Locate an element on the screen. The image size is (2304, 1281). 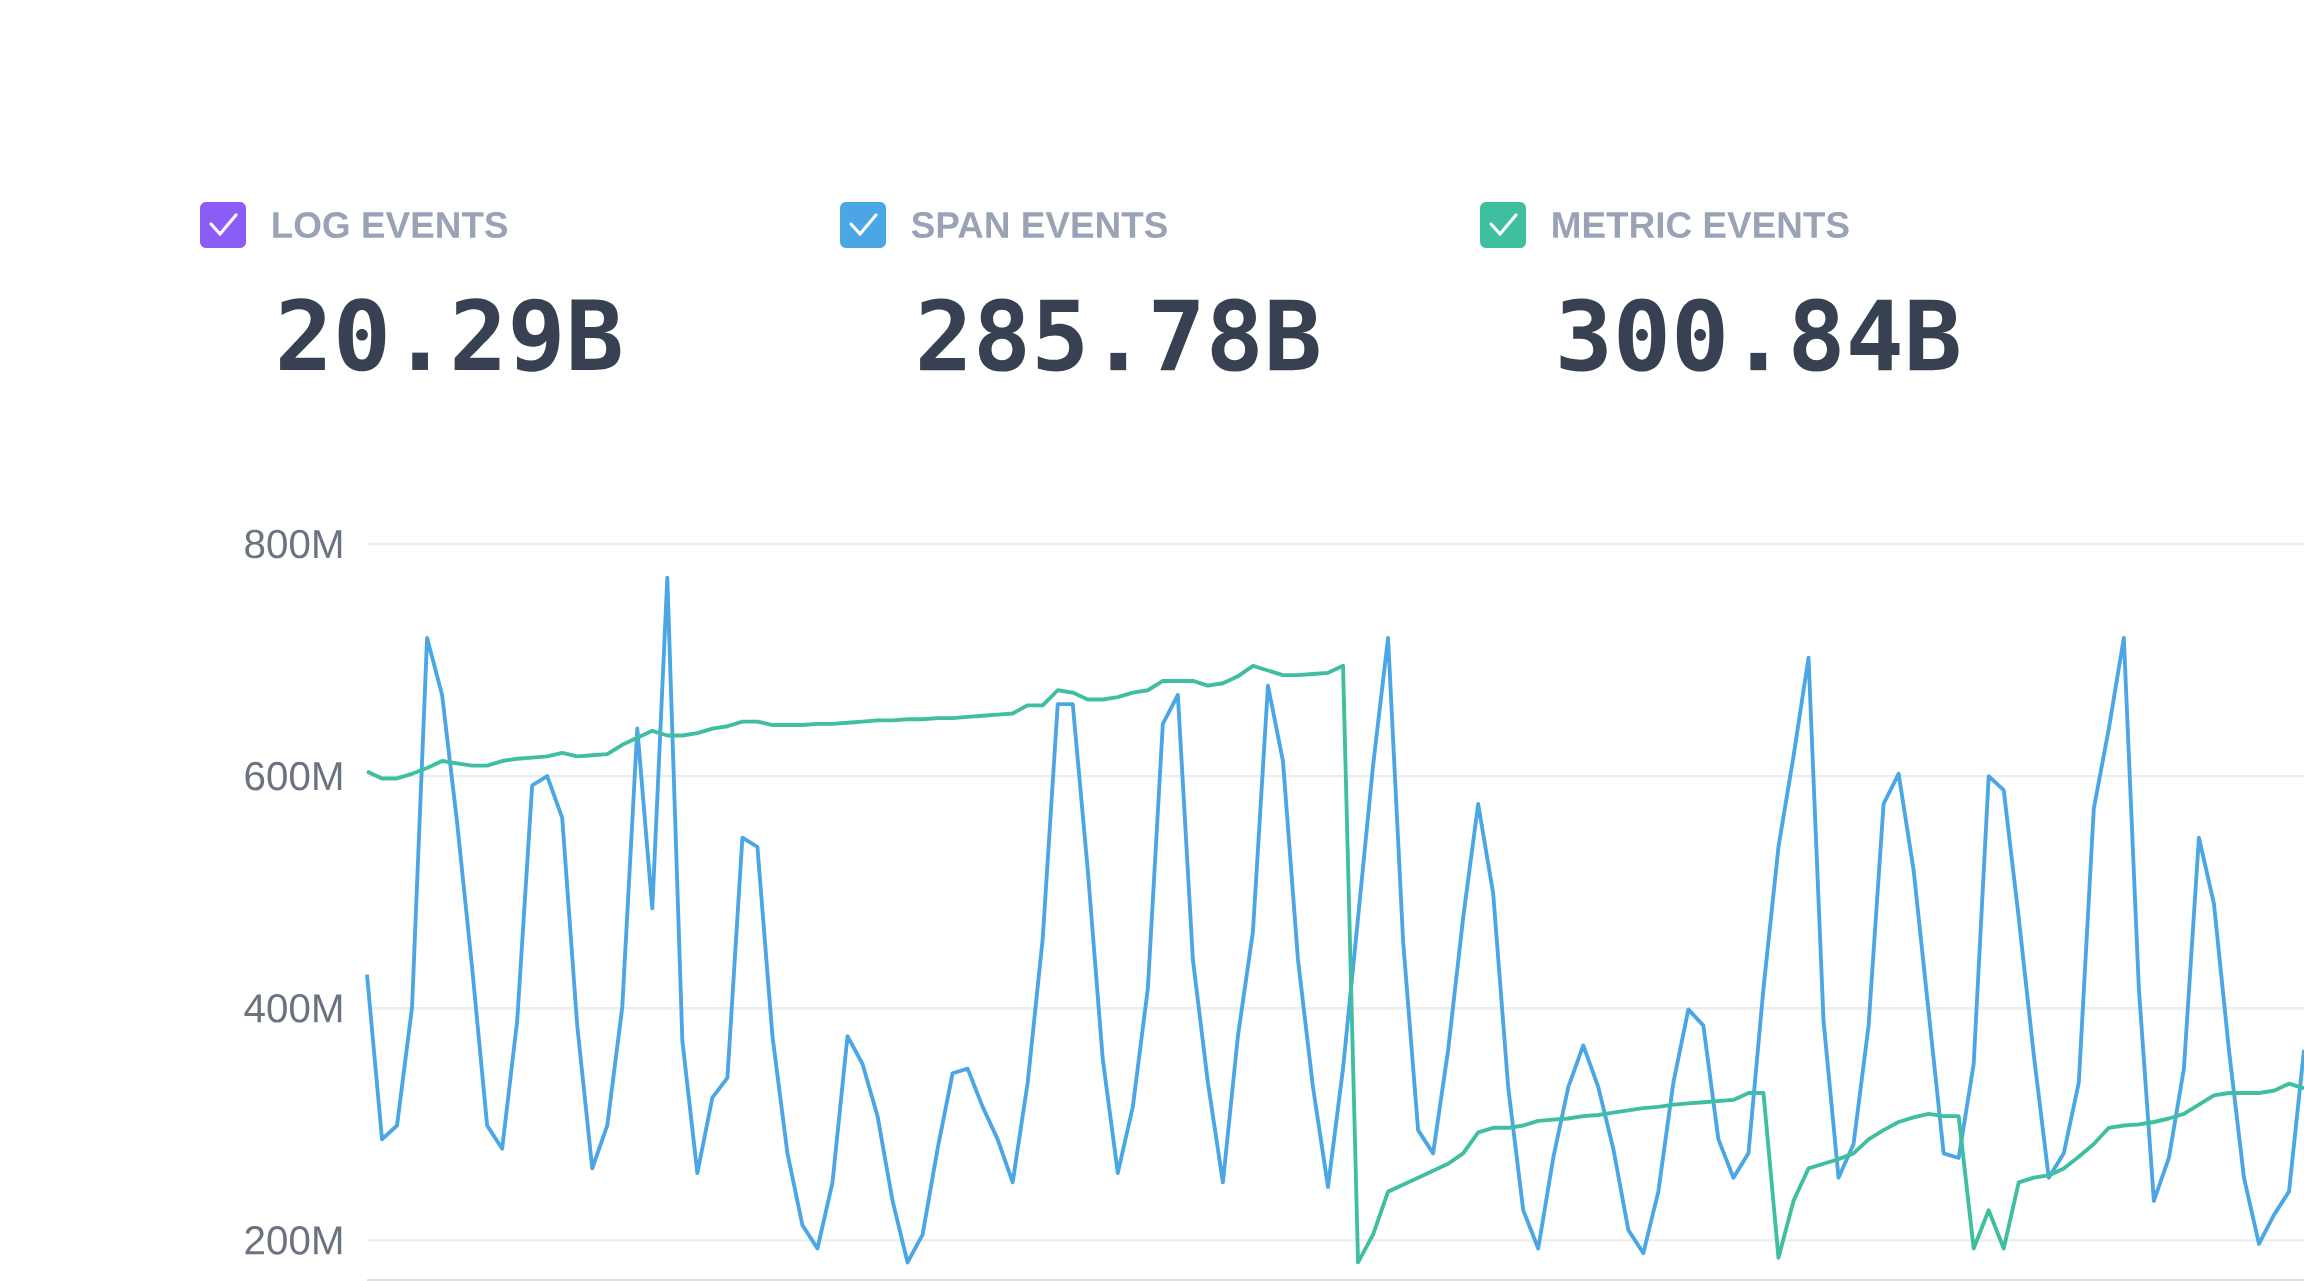
y-tick-label: 800M is located at coordinates (293, 544).